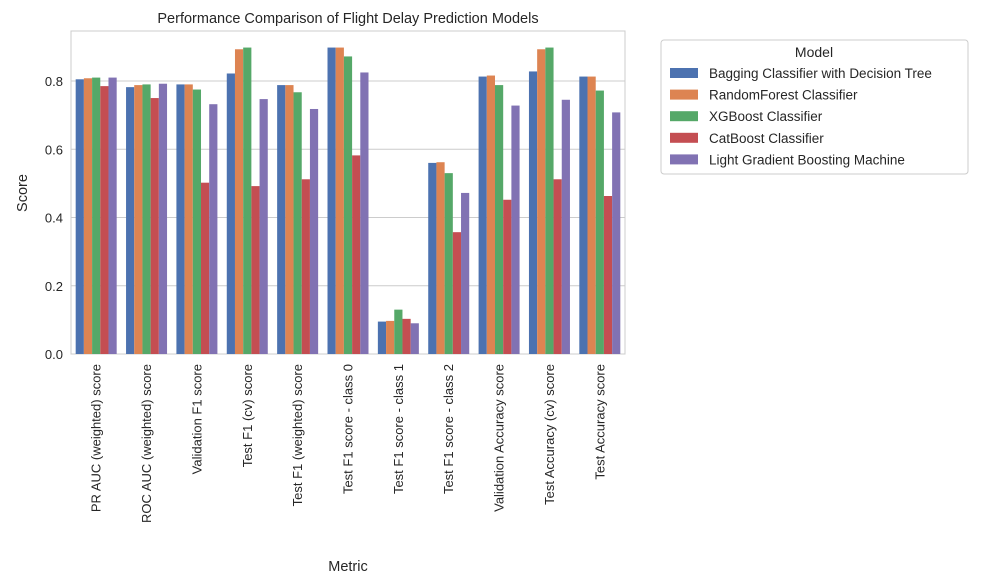 The image size is (986, 577). What do you see at coordinates (54, 81) in the screenshot?
I see `y-tick-label: 0.8` at bounding box center [54, 81].